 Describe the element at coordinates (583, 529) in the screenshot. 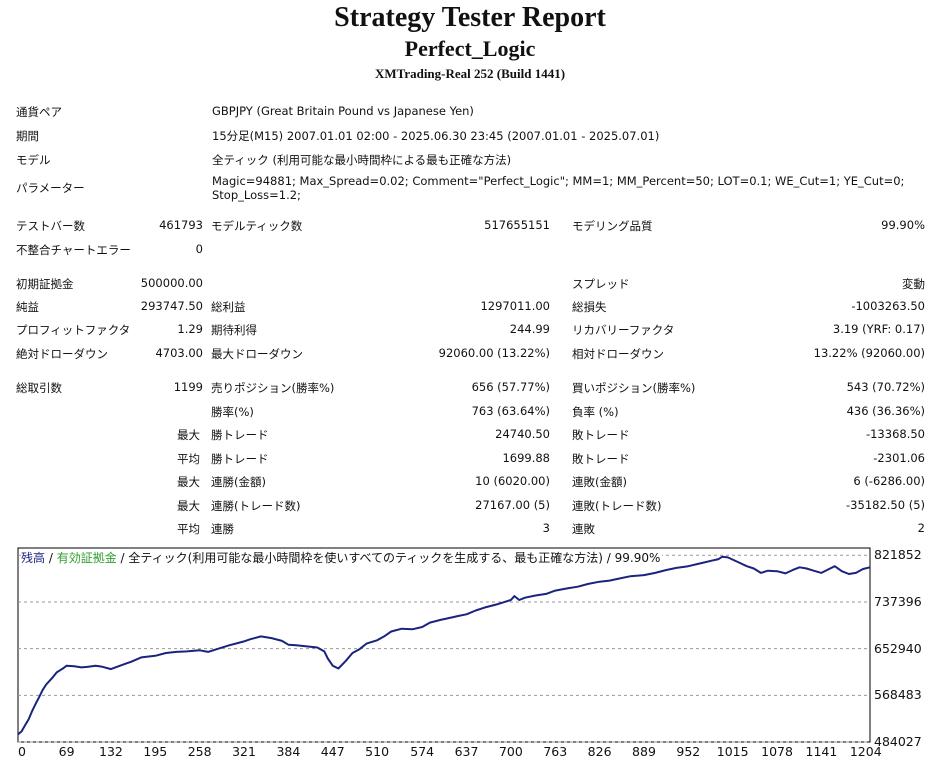

I see `avg-consec-loss-label: 連敗` at that location.